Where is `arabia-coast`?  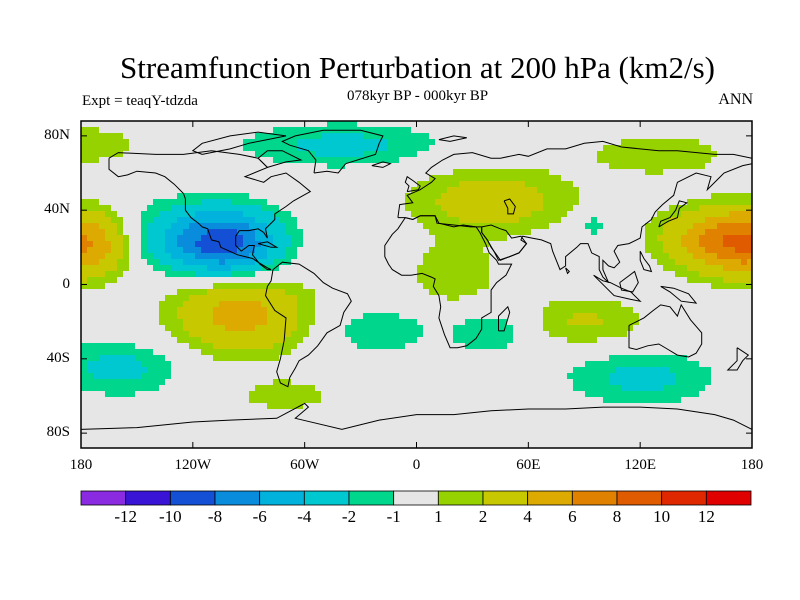 arabia-coast is located at coordinates (504, 242).